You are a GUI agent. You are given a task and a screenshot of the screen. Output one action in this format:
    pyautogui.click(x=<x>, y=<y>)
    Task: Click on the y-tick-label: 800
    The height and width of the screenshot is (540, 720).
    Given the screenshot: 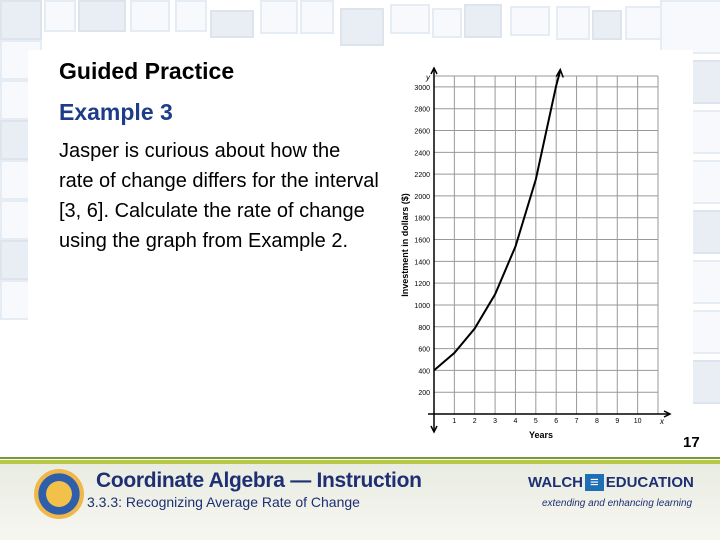 What is the action you would take?
    pyautogui.click(x=424, y=328)
    